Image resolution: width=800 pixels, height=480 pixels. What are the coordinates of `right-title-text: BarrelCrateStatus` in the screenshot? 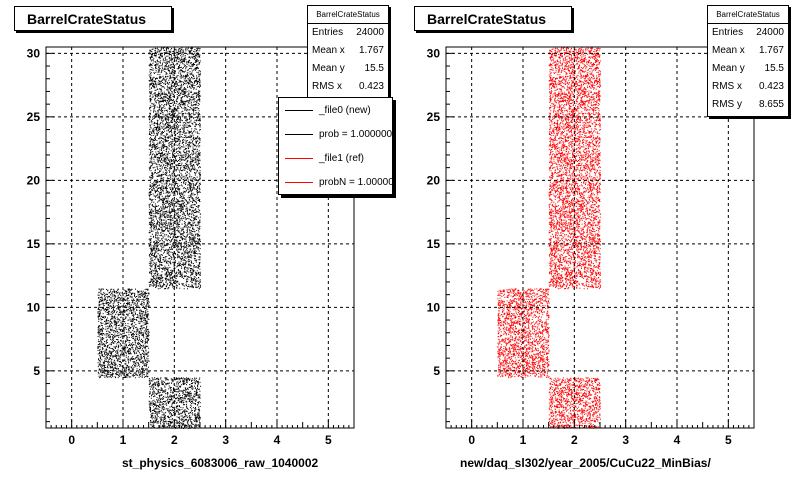 It's located at (487, 18).